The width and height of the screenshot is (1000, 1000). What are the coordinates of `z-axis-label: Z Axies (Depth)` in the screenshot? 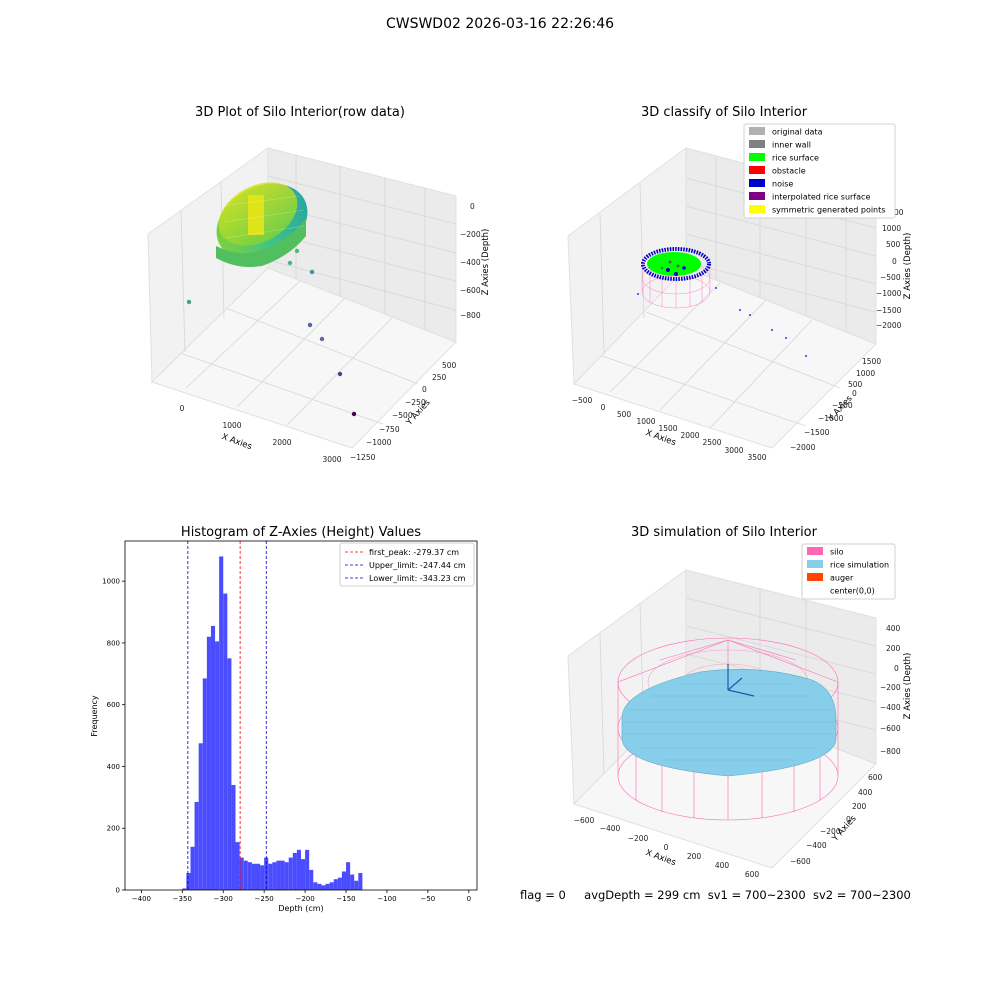 It's located at (486, 262).